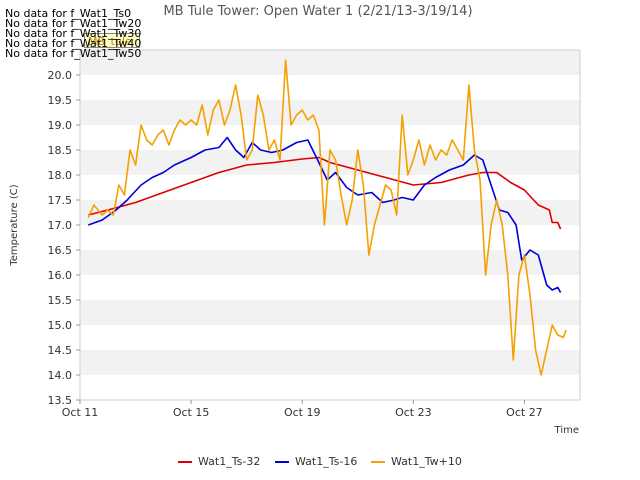 The width and height of the screenshot is (640, 480). Describe the element at coordinates (60, 175) in the screenshot. I see `y-tick-label: 18.0` at that location.